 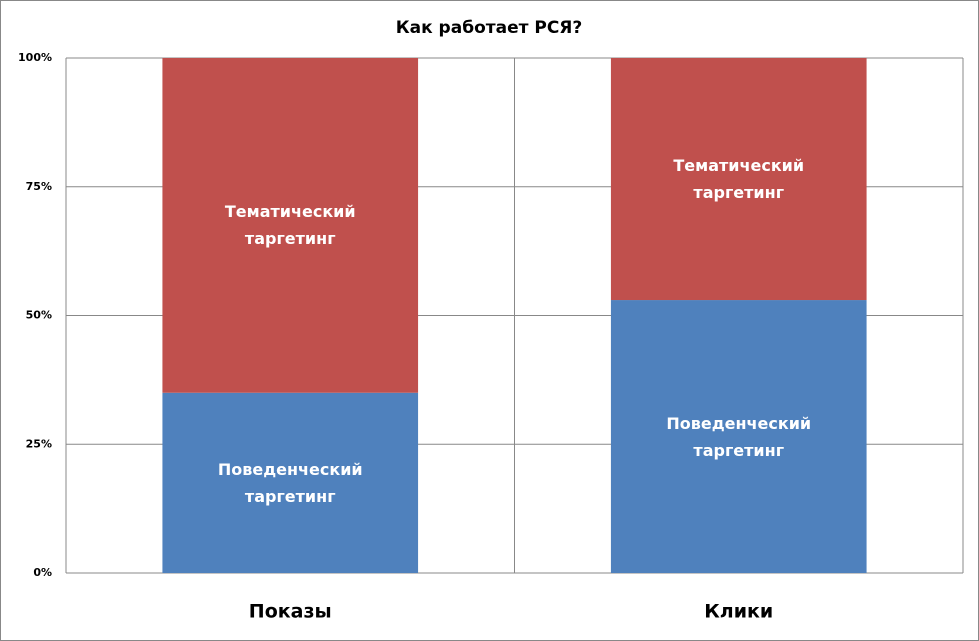 I want to click on y-tick-label: 50%, so click(x=39, y=315).